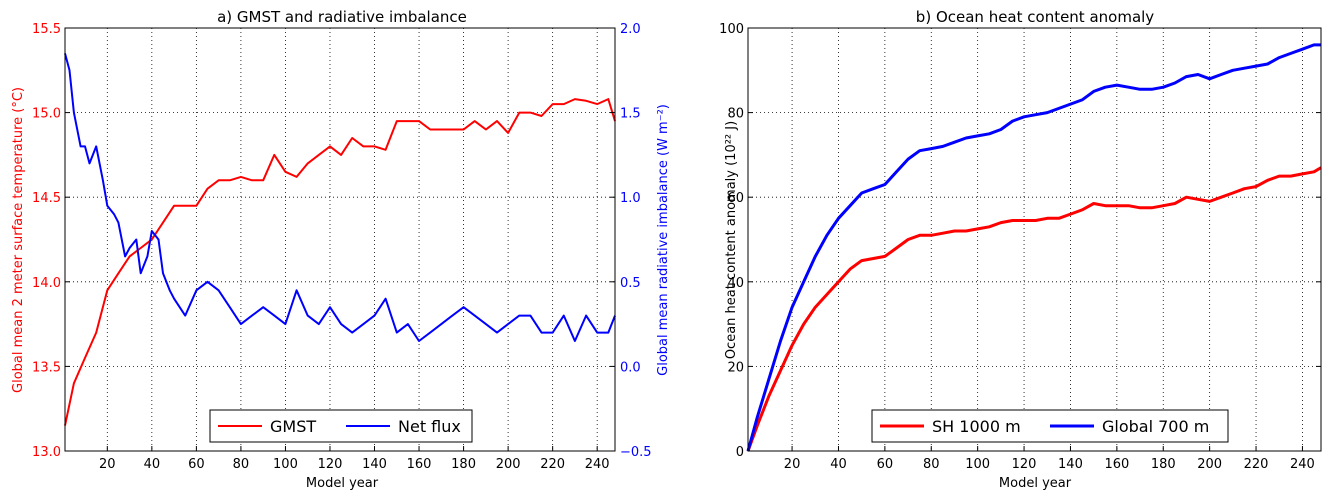 The image size is (1331, 495). I want to click on tick-label-y: 40, so click(735, 283).